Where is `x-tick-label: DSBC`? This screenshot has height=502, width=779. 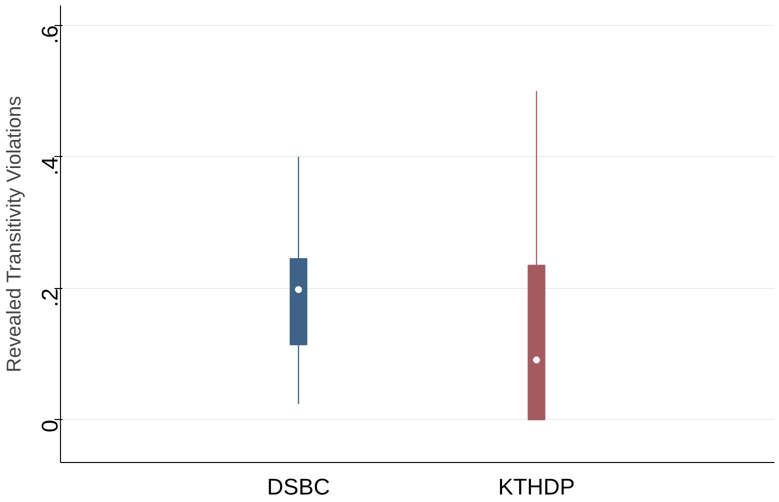
x-tick-label: DSBC is located at coordinates (298, 487).